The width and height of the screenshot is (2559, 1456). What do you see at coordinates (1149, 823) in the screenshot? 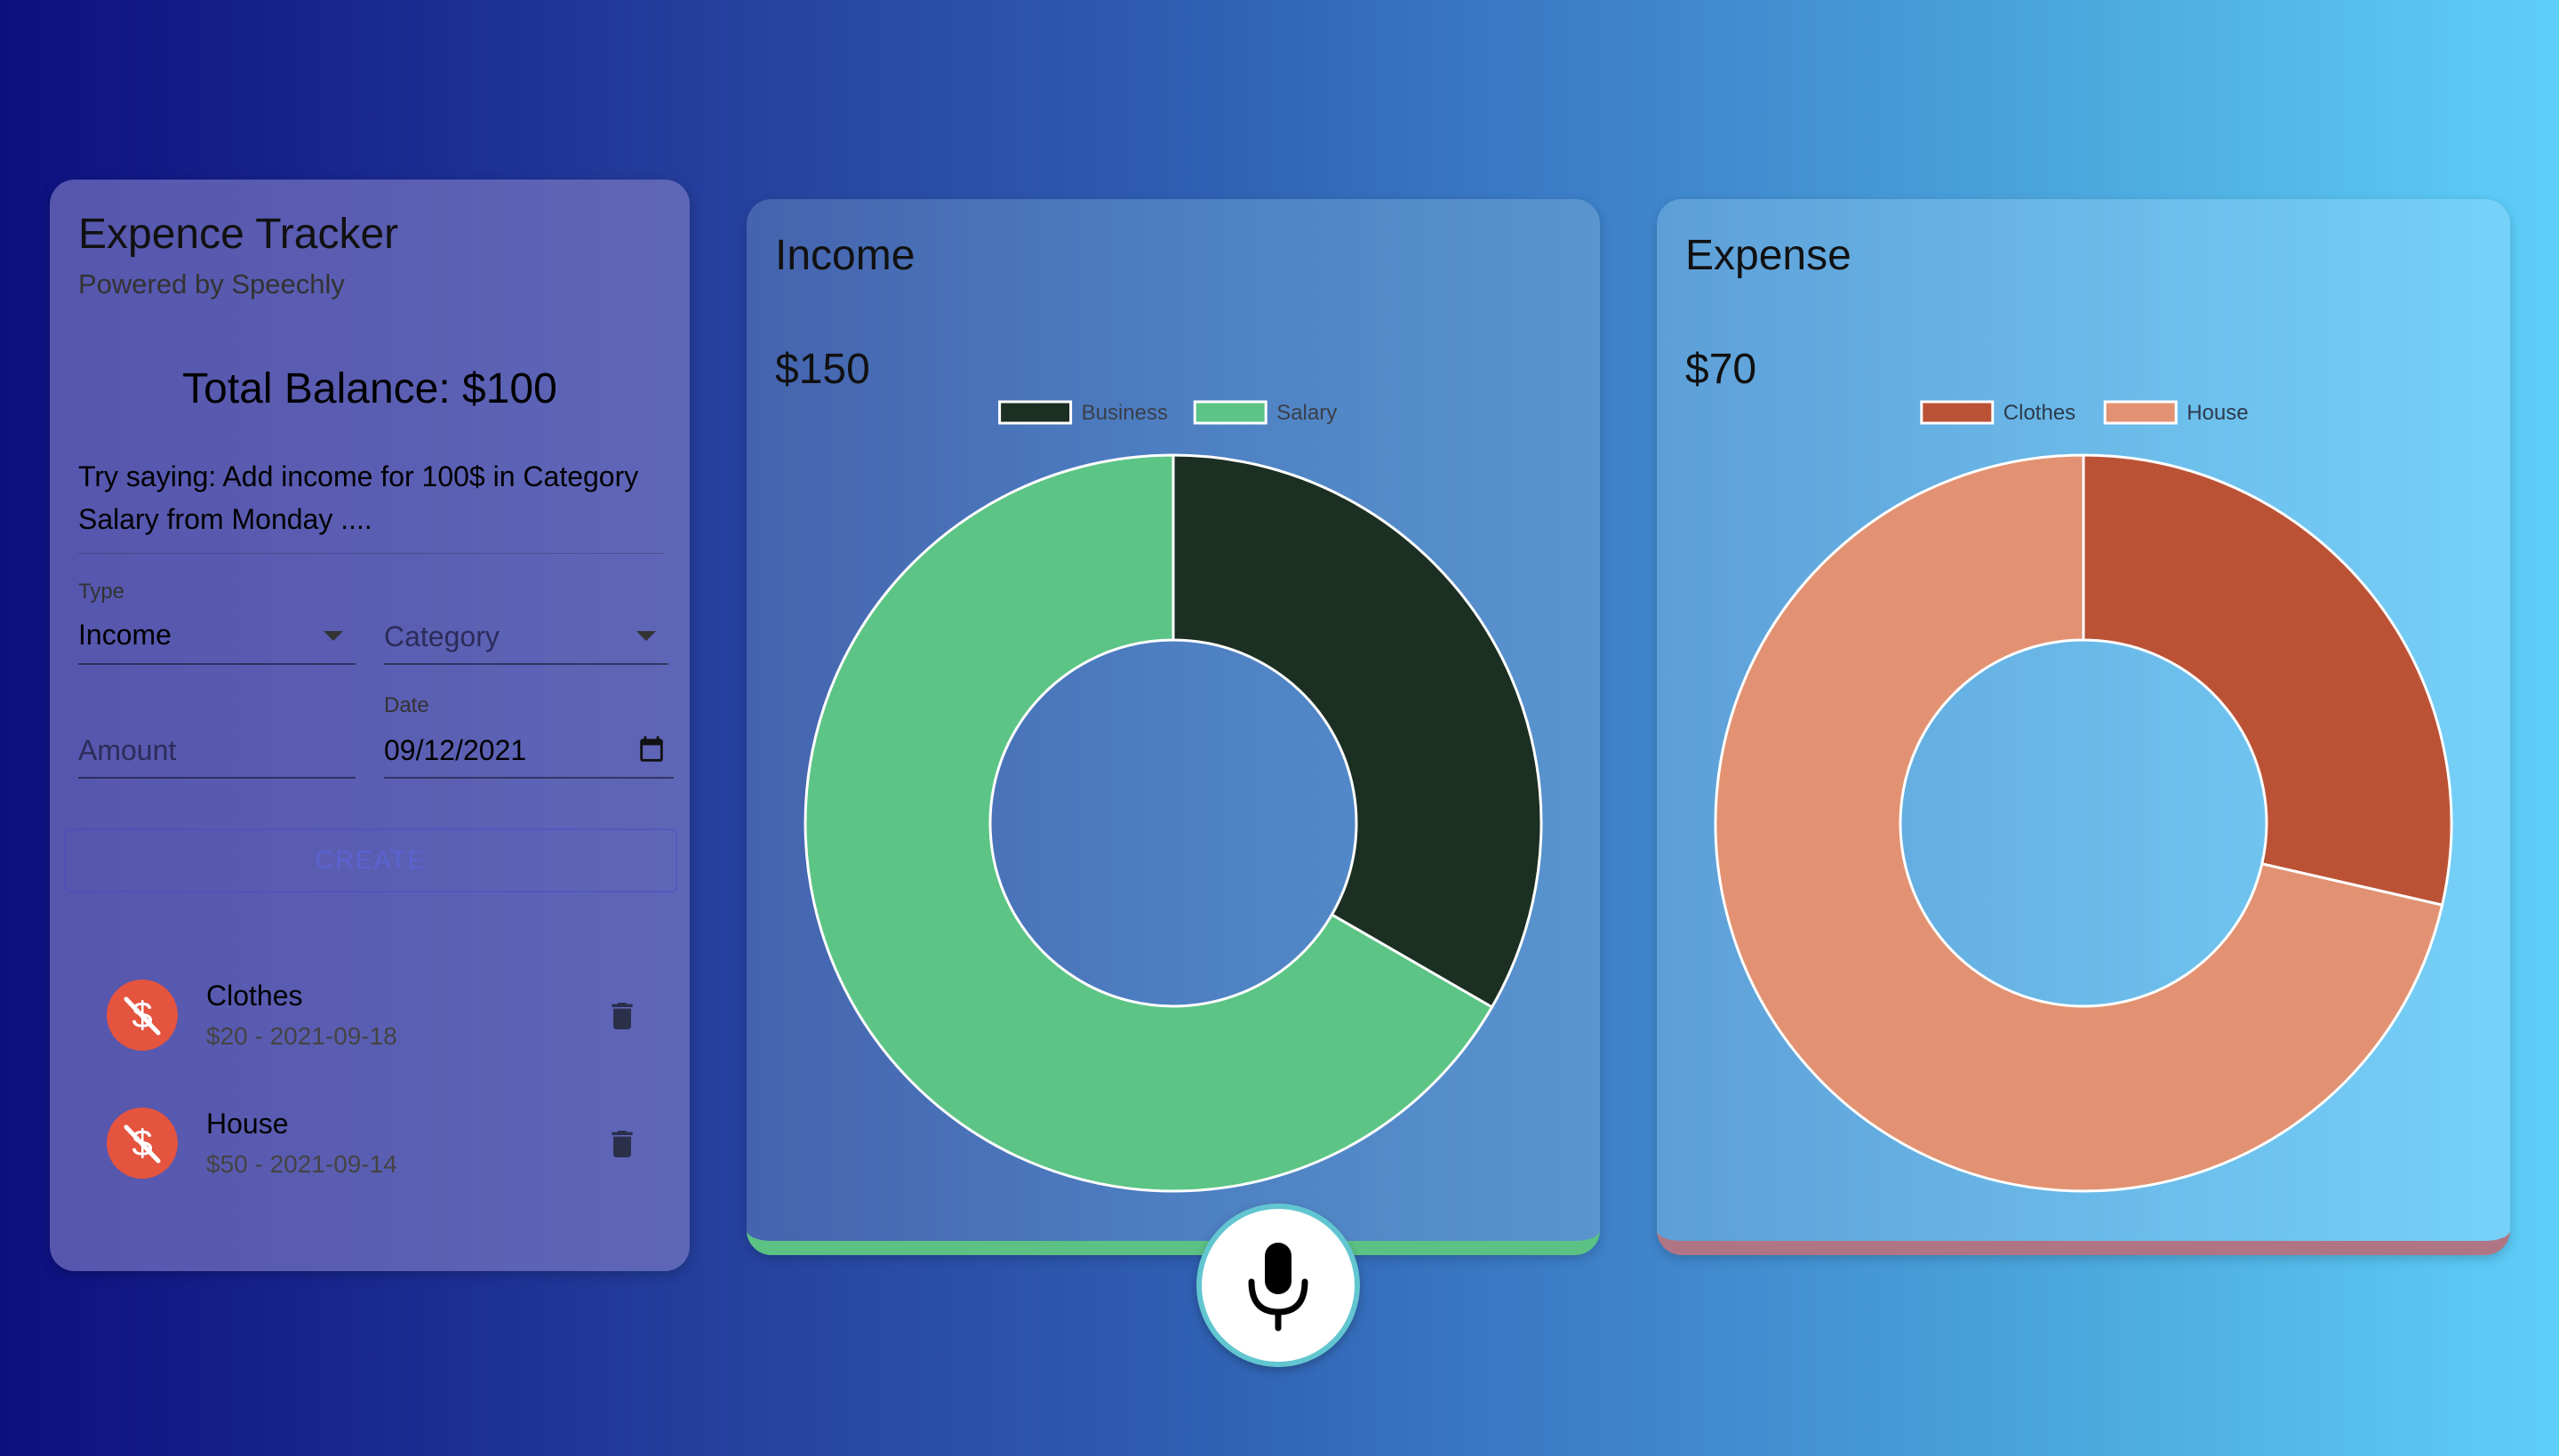
I see `slice-salary` at bounding box center [1149, 823].